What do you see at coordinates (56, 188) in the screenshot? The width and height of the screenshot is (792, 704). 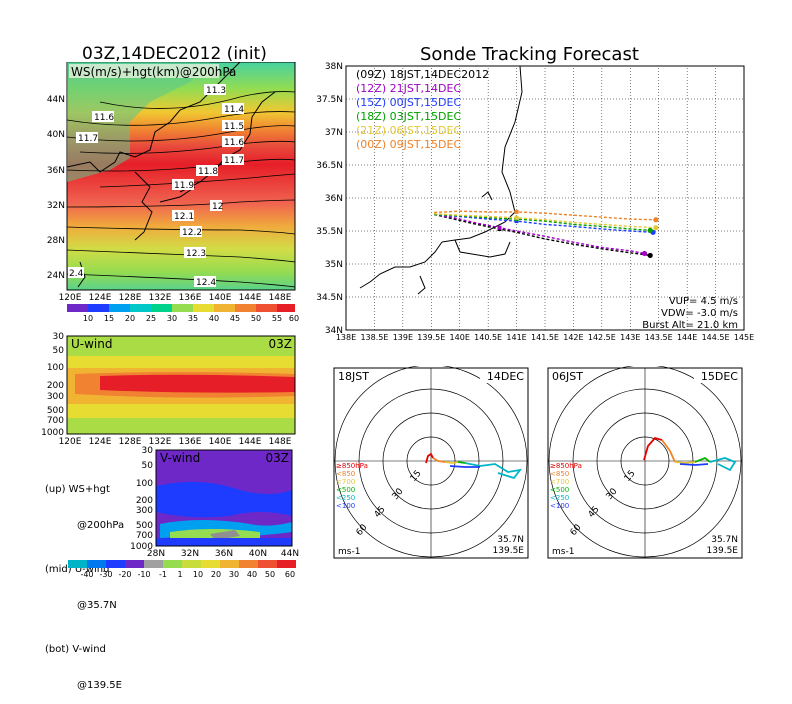 I see `ws-lat-ticks: 24N 28N 32N 36N 40N 44N` at bounding box center [56, 188].